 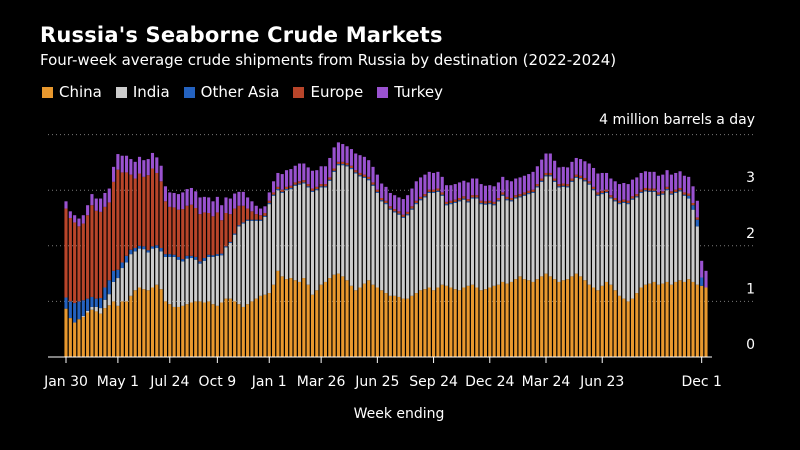 What do you see at coordinates (169, 382) in the screenshot?
I see `x-tick-label: Jul 24` at bounding box center [169, 382].